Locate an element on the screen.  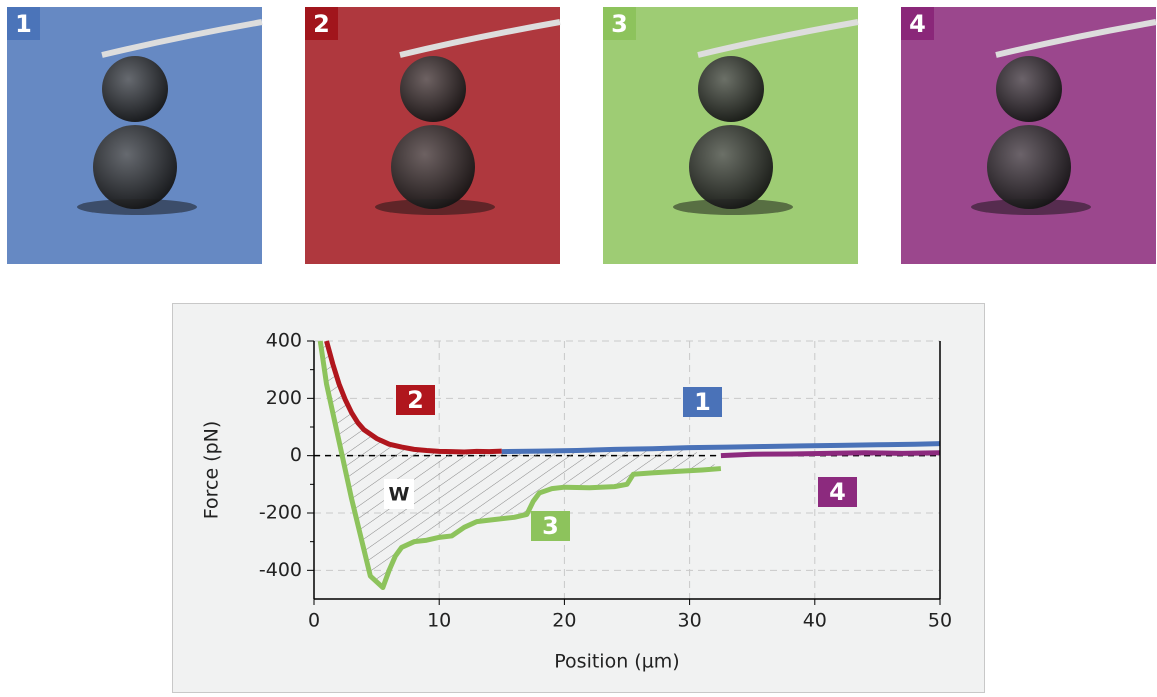
x-tick-label: 40 is located at coordinates (815, 621).